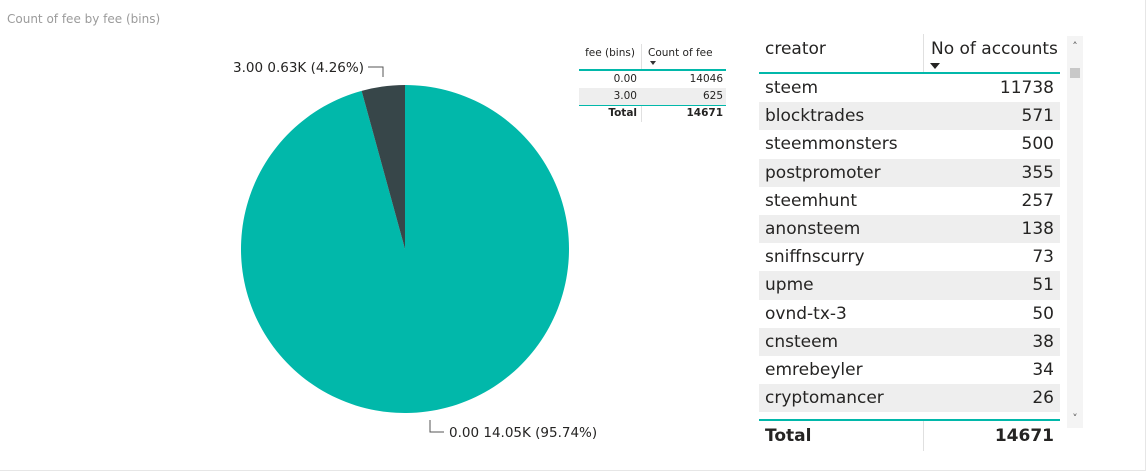 This screenshot has width=1146, height=471. What do you see at coordinates (298, 68) in the screenshot?
I see `pie-label-3-00: 3.00 0.63K (4.26%)` at bounding box center [298, 68].